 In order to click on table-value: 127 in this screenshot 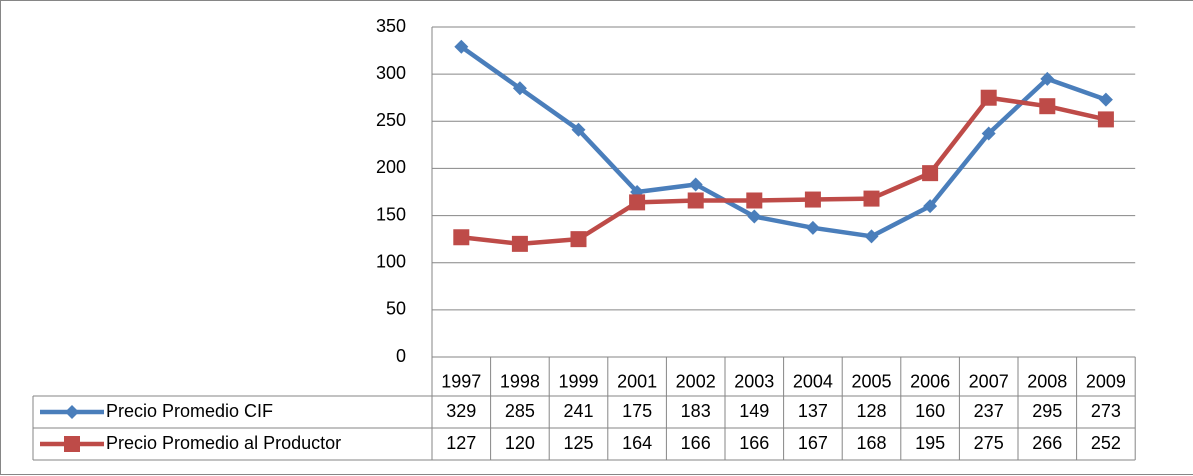, I will do `click(461, 443)`.